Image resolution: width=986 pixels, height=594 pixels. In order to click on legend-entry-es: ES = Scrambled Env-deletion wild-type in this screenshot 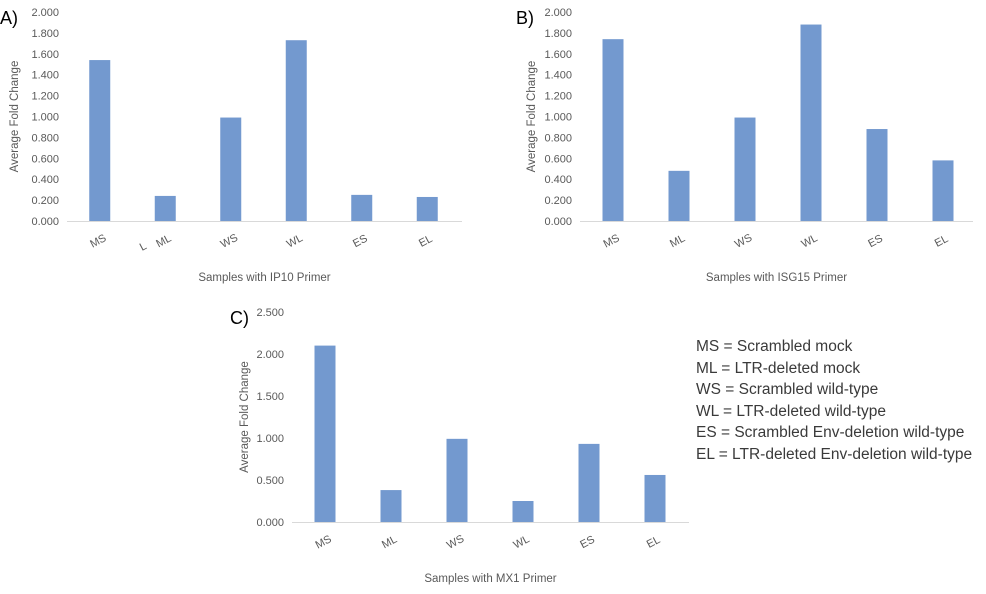, I will do `click(830, 432)`.